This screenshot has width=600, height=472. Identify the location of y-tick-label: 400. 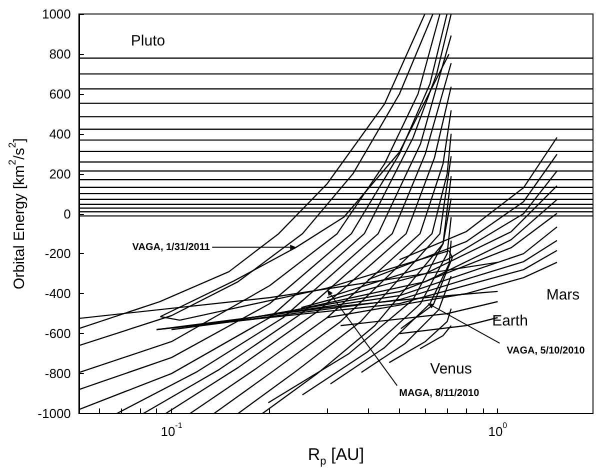
(60, 134).